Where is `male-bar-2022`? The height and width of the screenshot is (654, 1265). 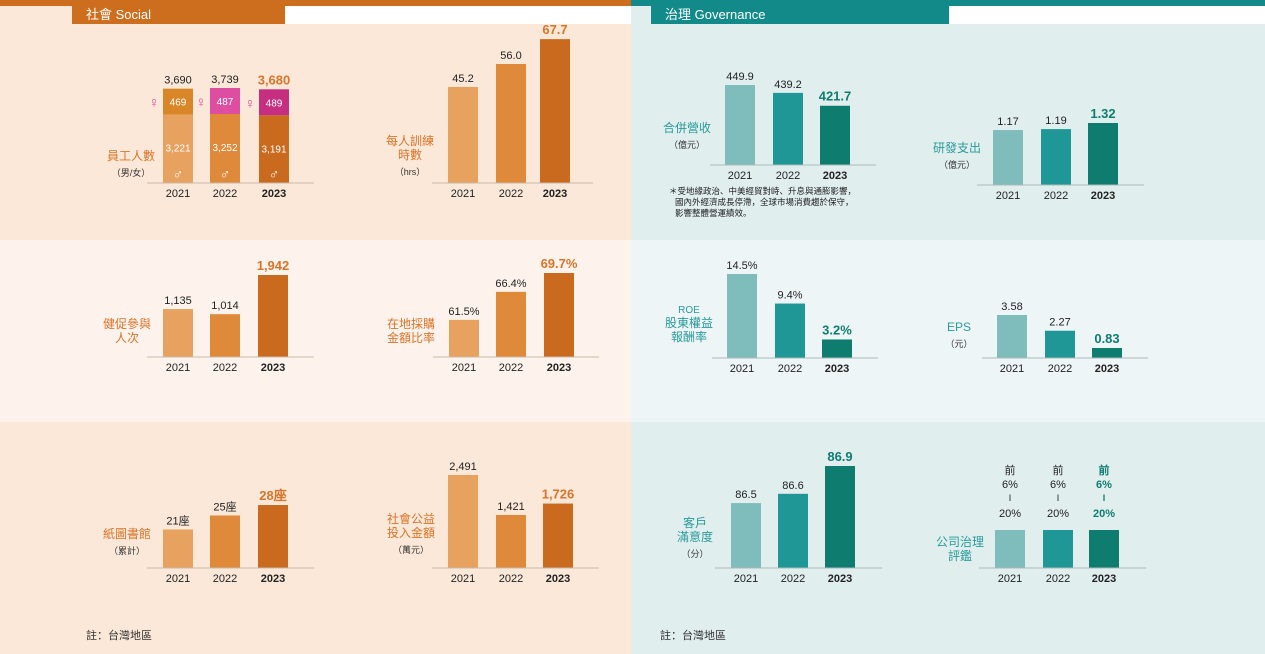 male-bar-2022 is located at coordinates (225, 148).